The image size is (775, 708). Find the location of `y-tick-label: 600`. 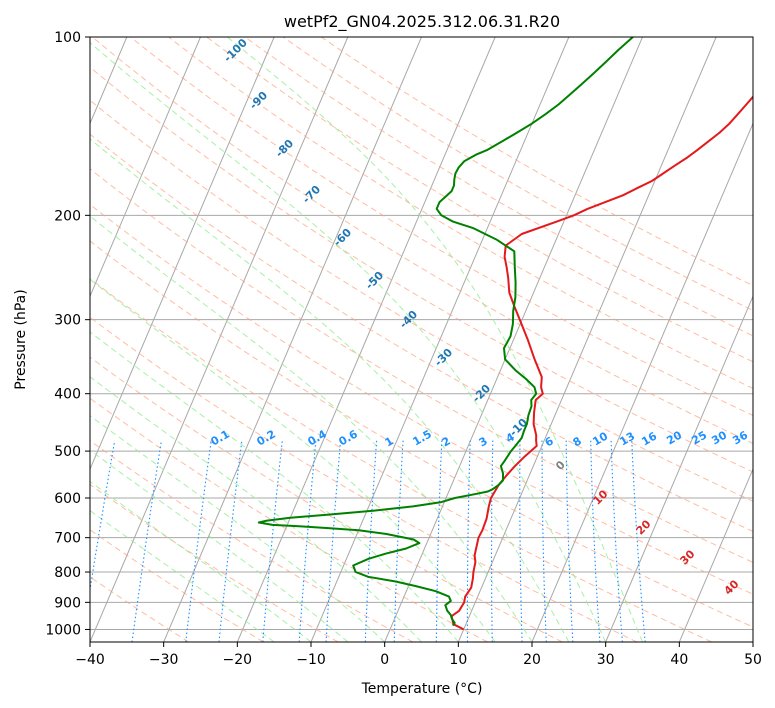

y-tick-label: 600 is located at coordinates (67, 499).